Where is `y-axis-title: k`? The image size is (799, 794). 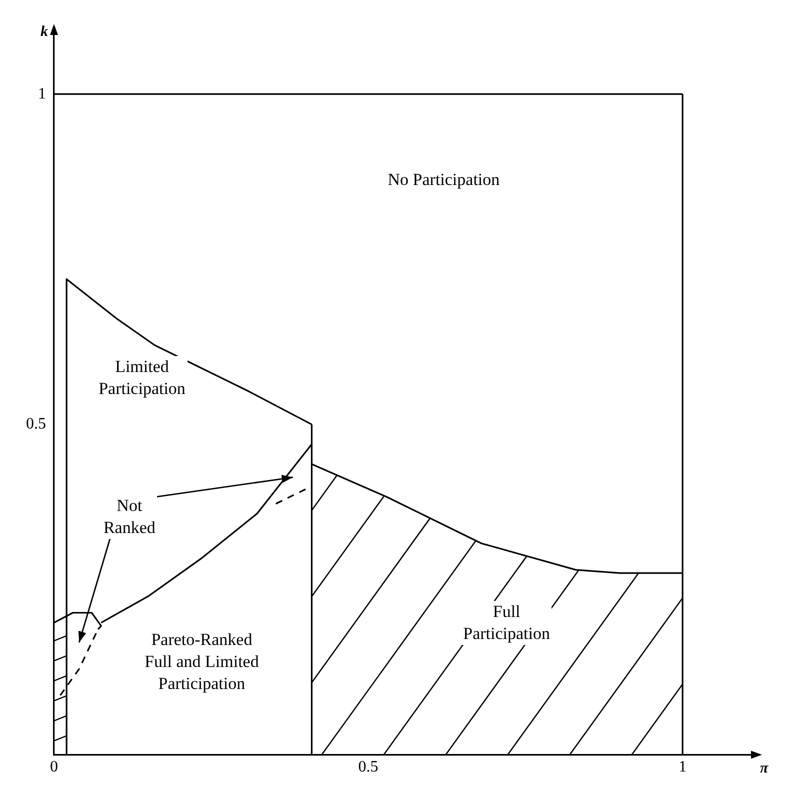 y-axis-title: k is located at coordinates (44, 32).